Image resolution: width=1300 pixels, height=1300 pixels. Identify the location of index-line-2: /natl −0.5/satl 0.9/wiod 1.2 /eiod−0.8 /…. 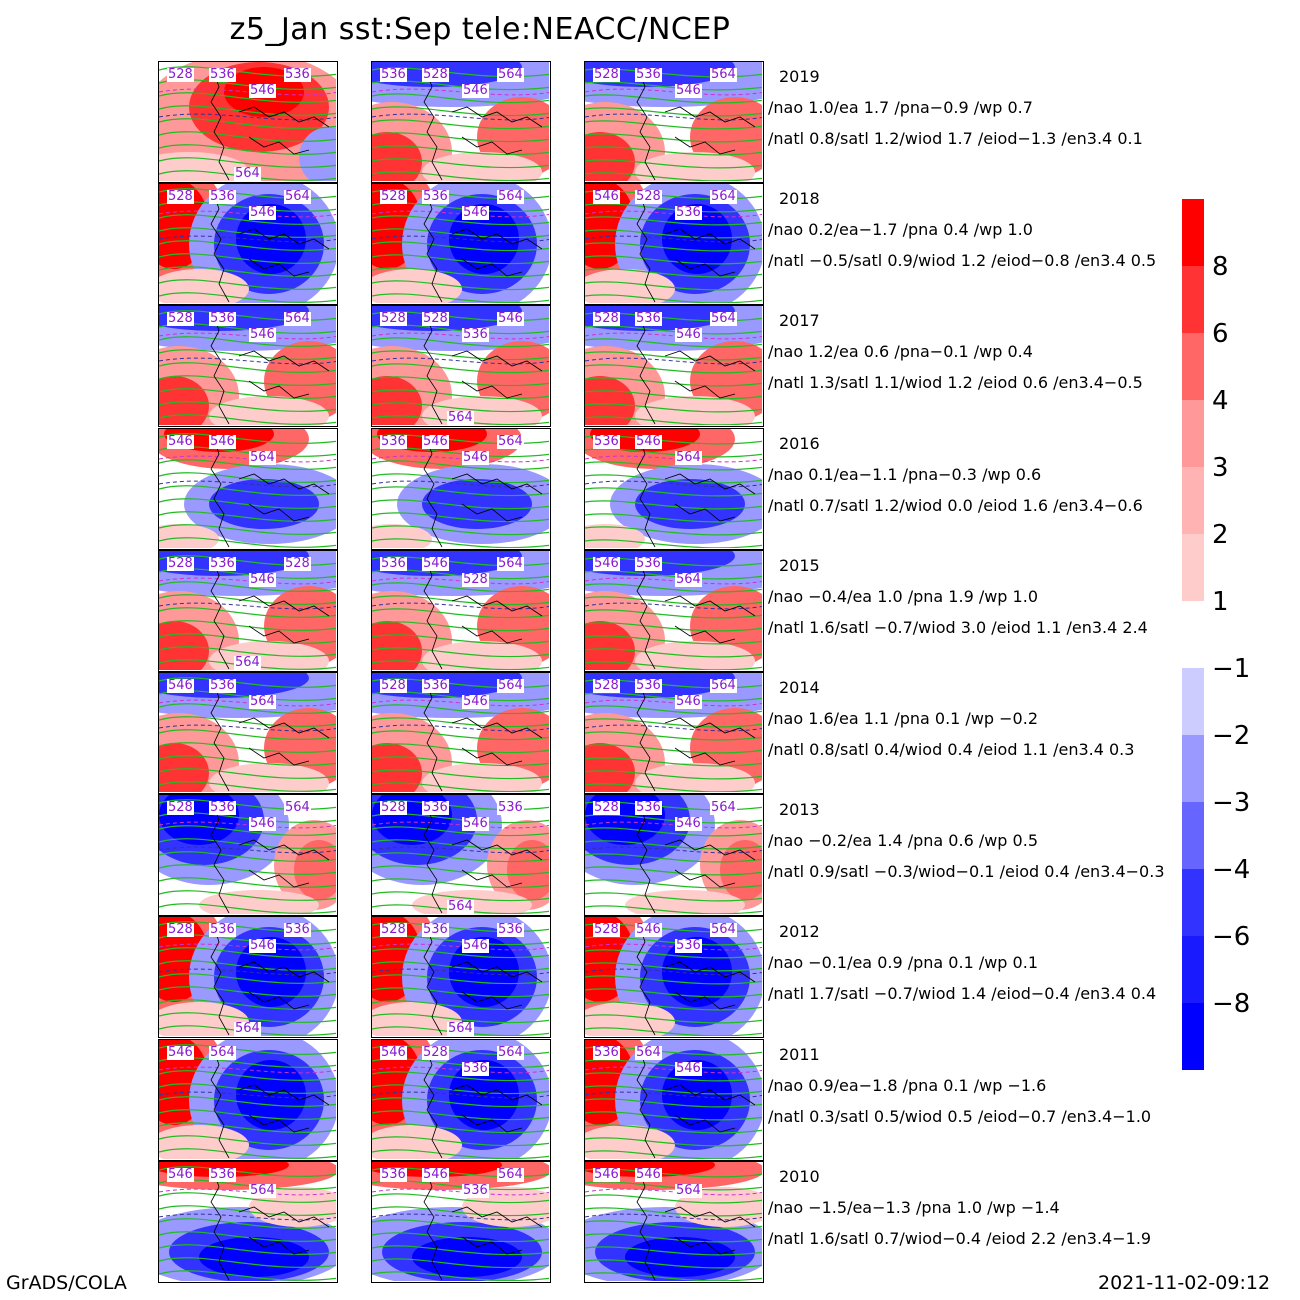
(962, 261).